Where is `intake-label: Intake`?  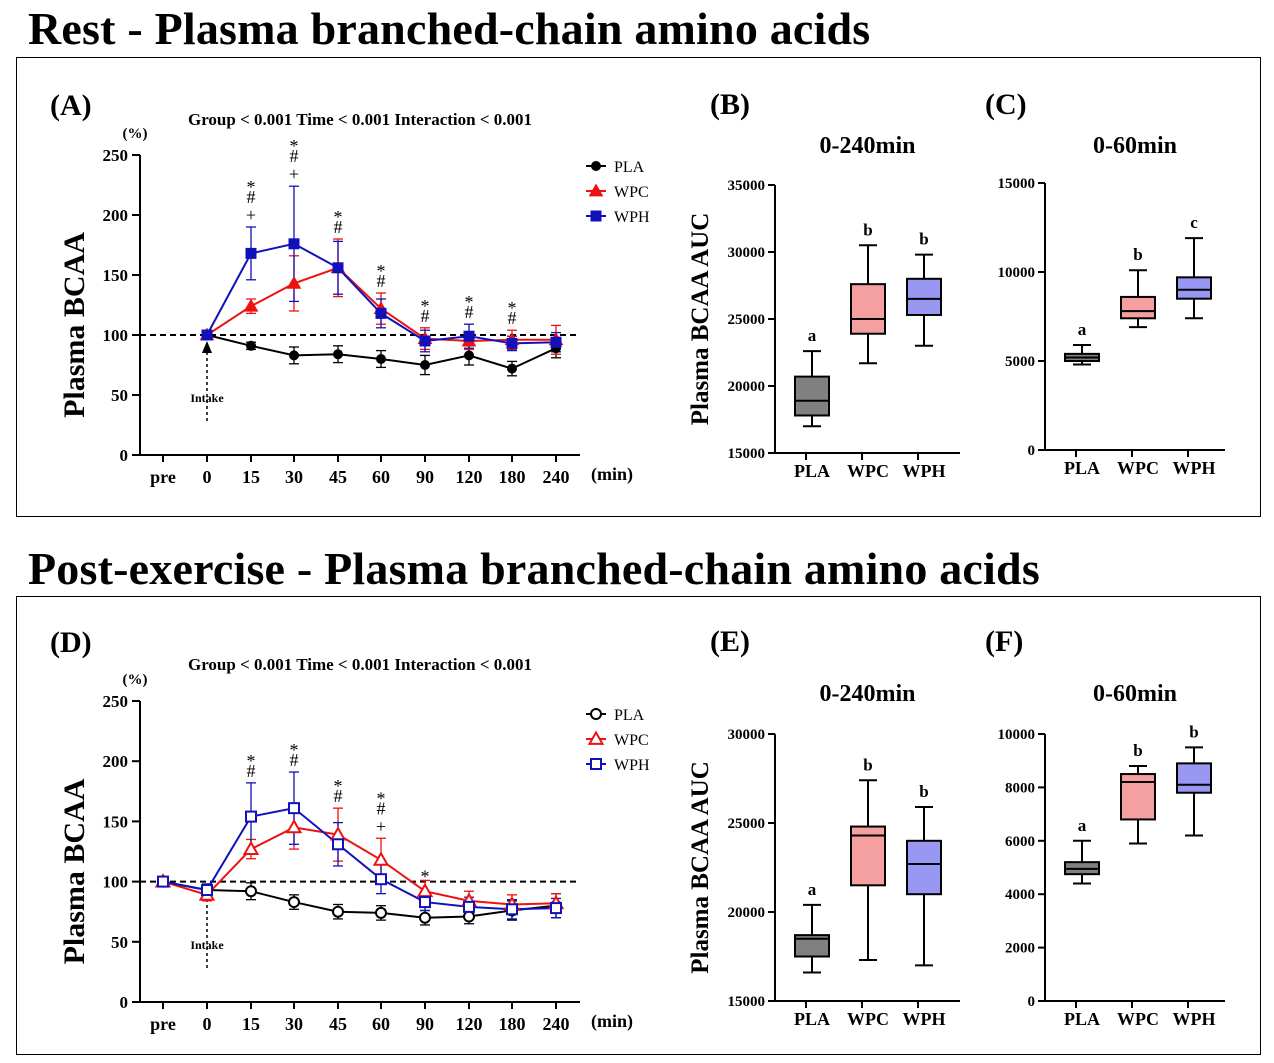 intake-label: Intake is located at coordinates (207, 398).